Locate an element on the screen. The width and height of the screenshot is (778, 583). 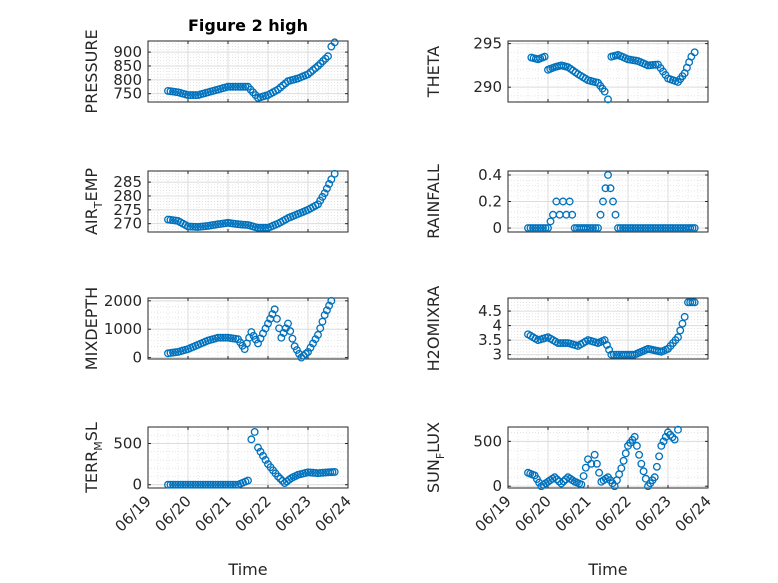
y-tick-label: 4 is located at coordinates (497, 326).